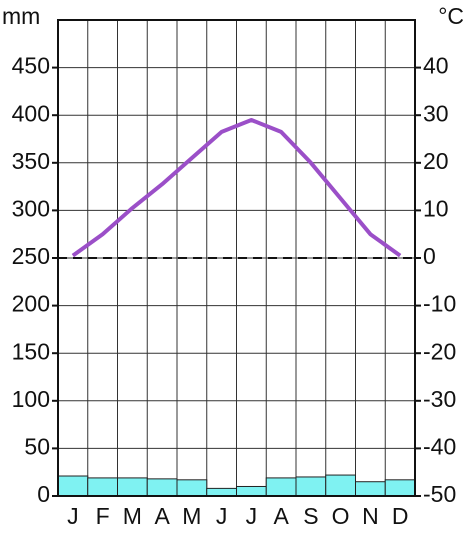  What do you see at coordinates (31, 399) in the screenshot?
I see `y-tick-label: 100` at bounding box center [31, 399].